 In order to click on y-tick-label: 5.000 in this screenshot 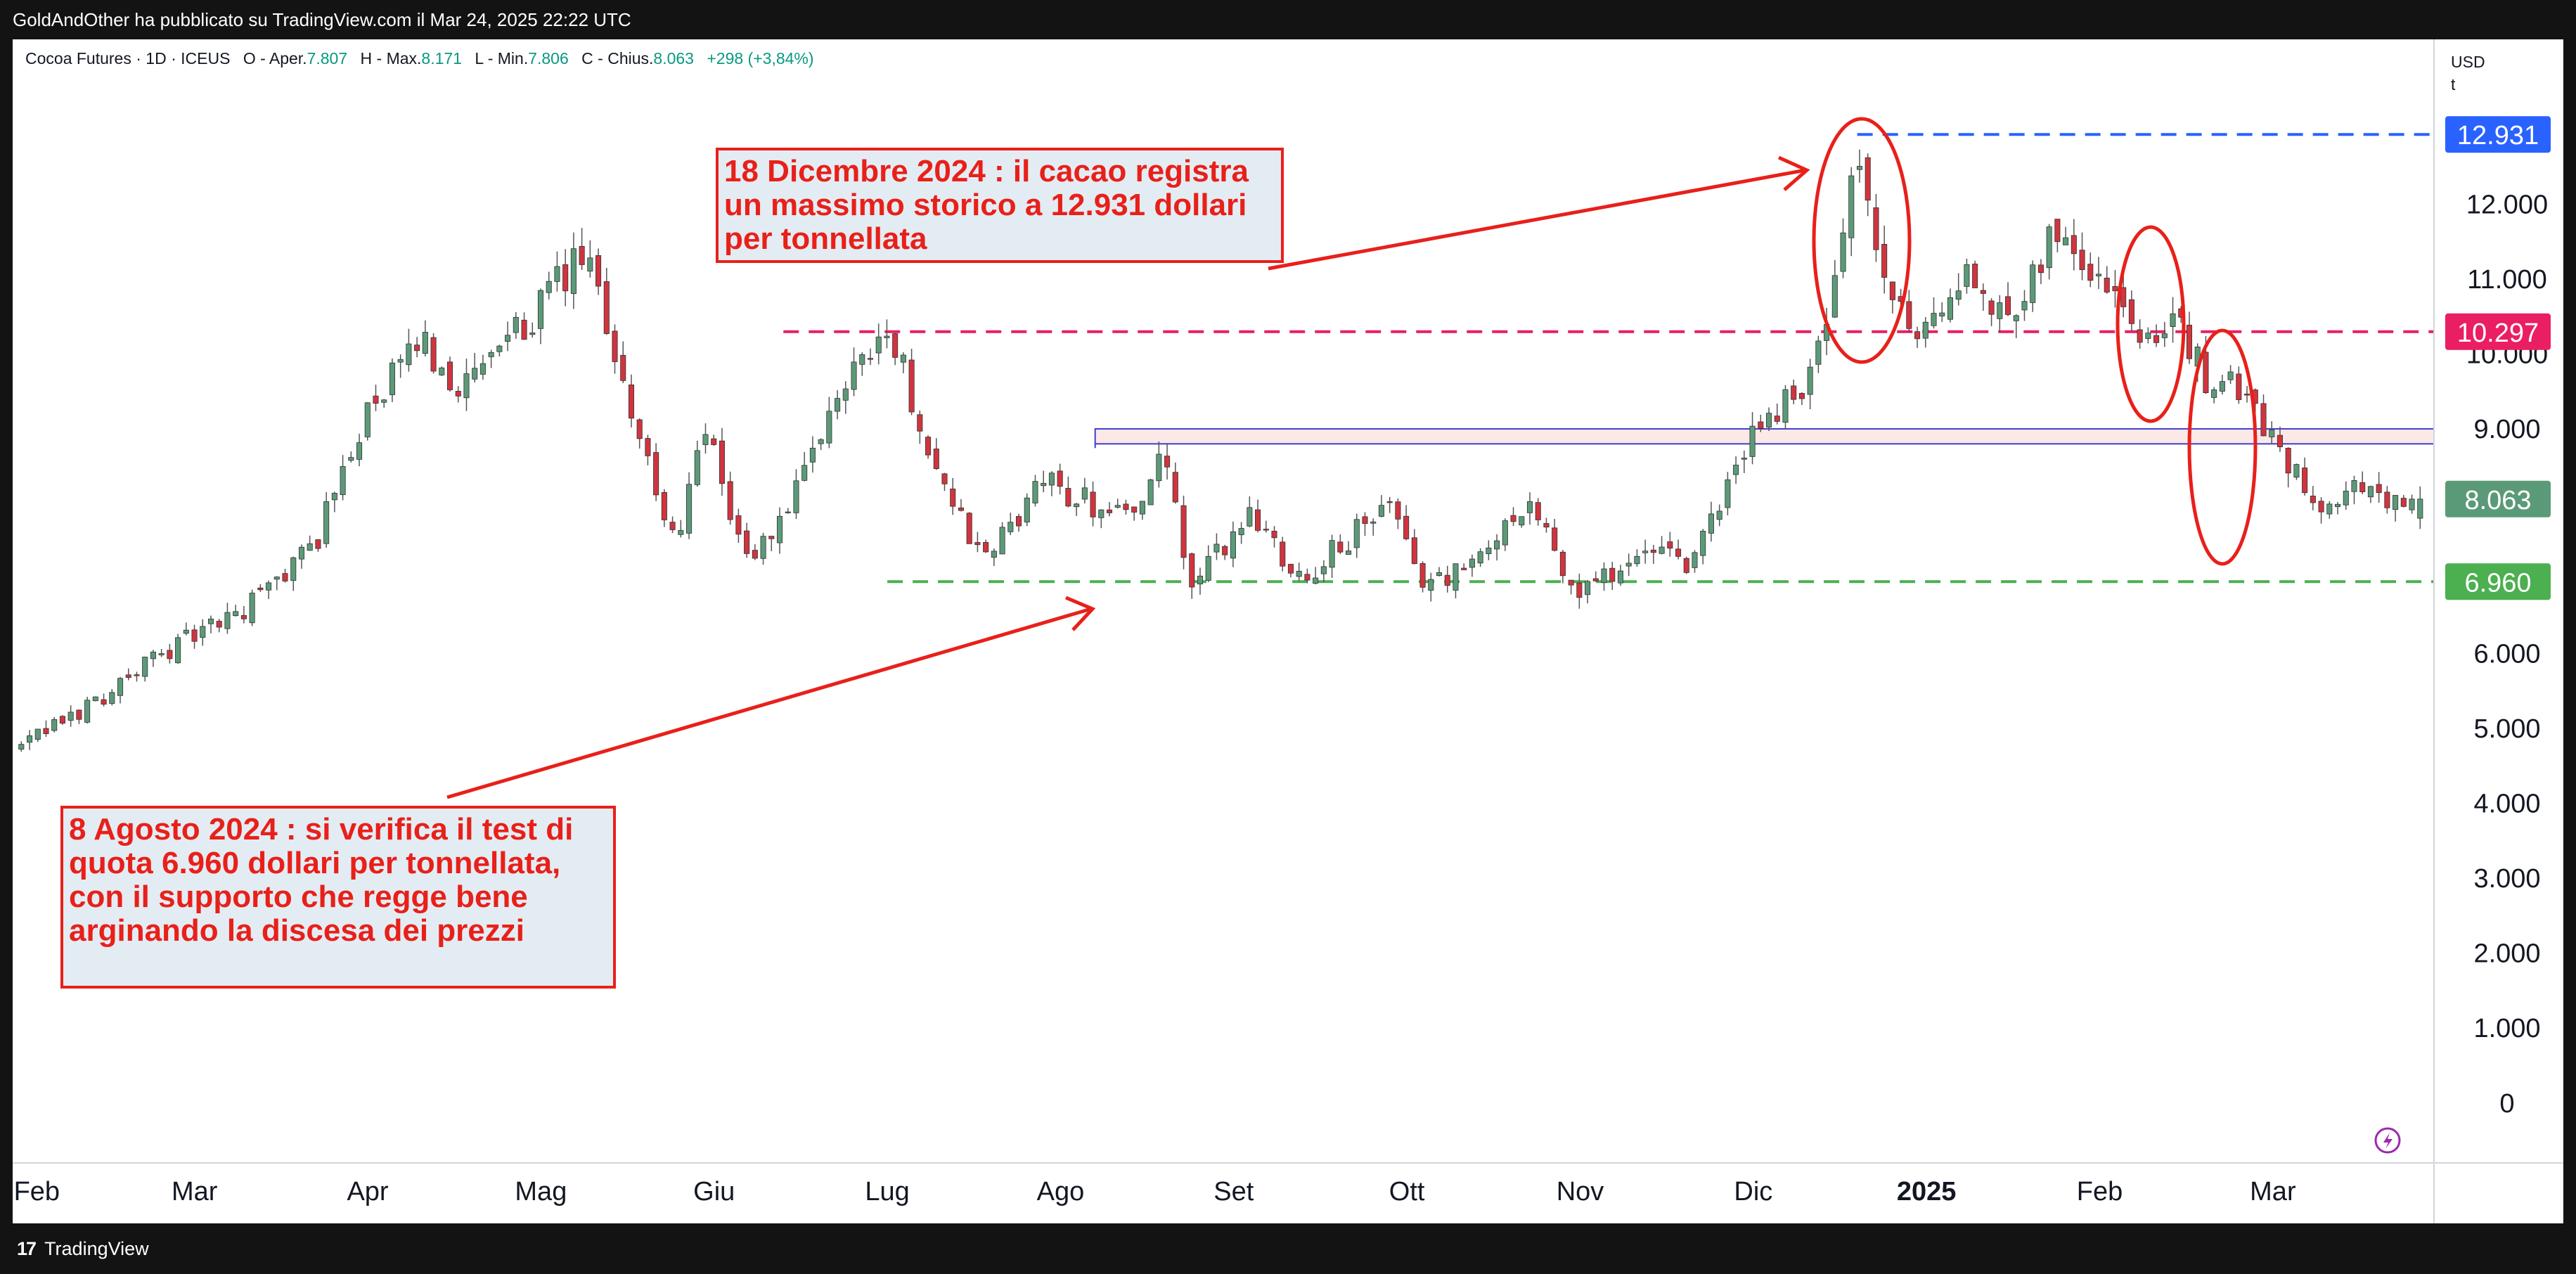, I will do `click(2506, 729)`.